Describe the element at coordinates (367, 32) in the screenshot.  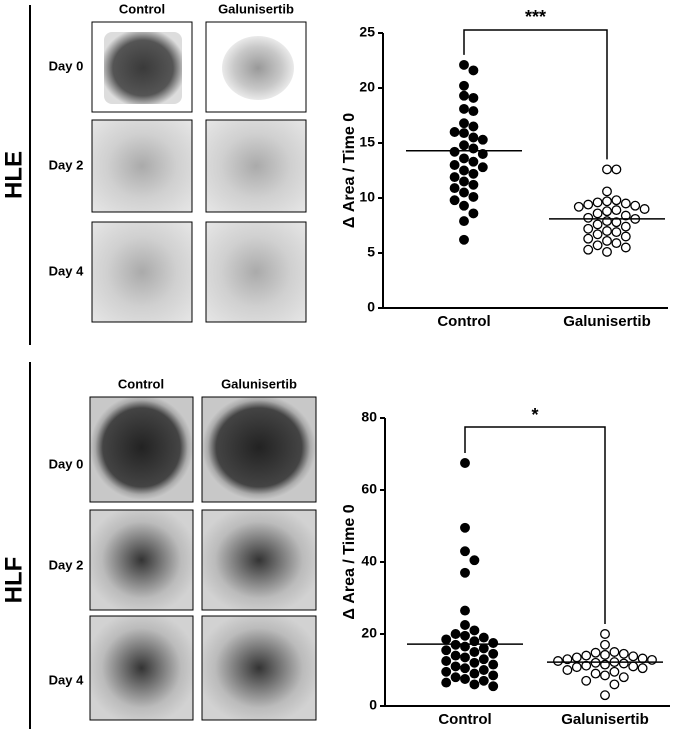
I see `y-tick-label: 25` at that location.